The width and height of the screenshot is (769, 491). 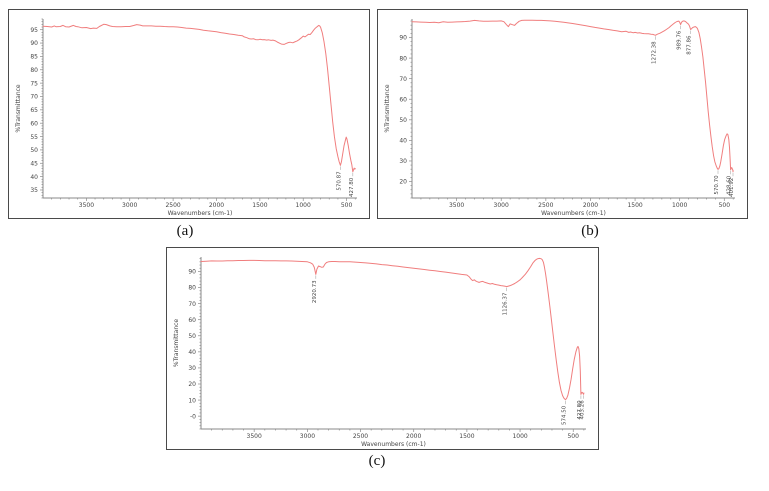 I want to click on svg-text: 65, so click(x=34, y=110).